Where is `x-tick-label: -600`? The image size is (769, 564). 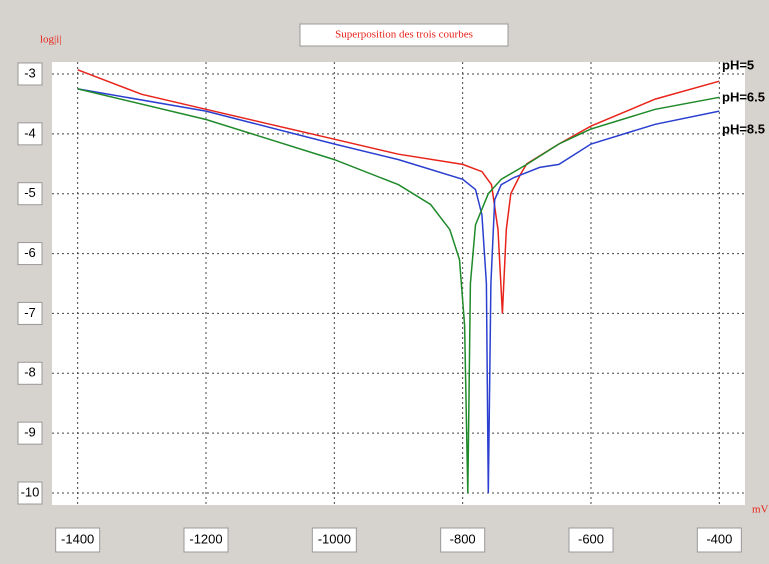 x-tick-label: -600 is located at coordinates (591, 538).